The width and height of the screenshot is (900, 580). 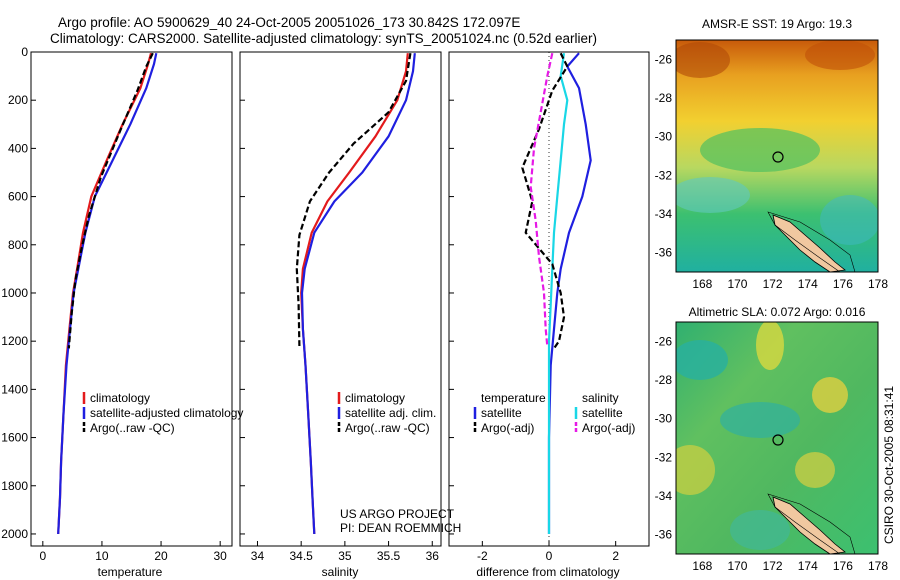 What do you see at coordinates (390, 413) in the screenshot?
I see `legend-satellite-sal: satellite adj. clim.` at bounding box center [390, 413].